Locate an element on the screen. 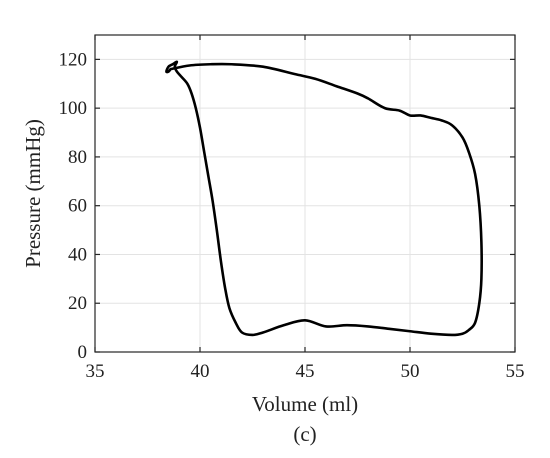 This screenshot has width=550, height=458. x-tick-label: 45 is located at coordinates (305, 371).